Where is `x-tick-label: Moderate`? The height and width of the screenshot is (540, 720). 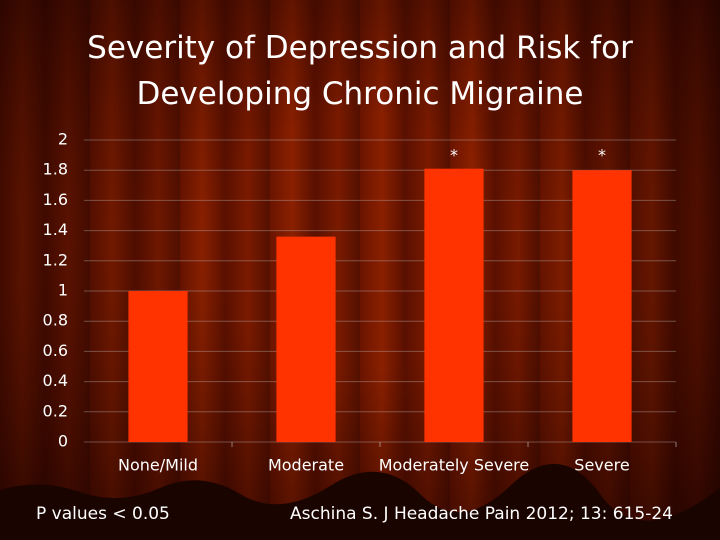
x-tick-label: Moderate is located at coordinates (306, 465).